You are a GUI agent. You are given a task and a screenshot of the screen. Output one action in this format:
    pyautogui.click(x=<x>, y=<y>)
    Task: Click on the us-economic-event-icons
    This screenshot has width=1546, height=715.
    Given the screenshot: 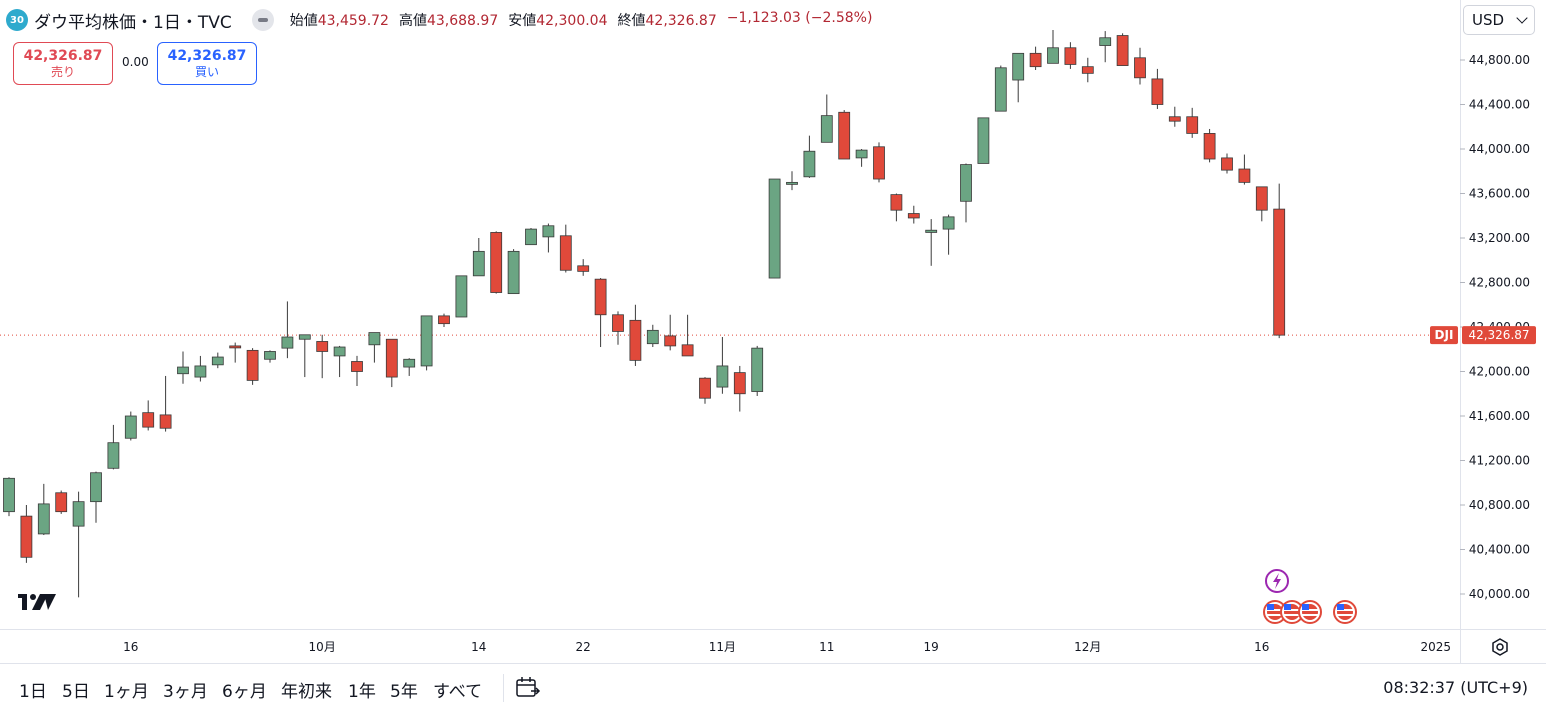 What is the action you would take?
    pyautogui.click(x=1310, y=612)
    